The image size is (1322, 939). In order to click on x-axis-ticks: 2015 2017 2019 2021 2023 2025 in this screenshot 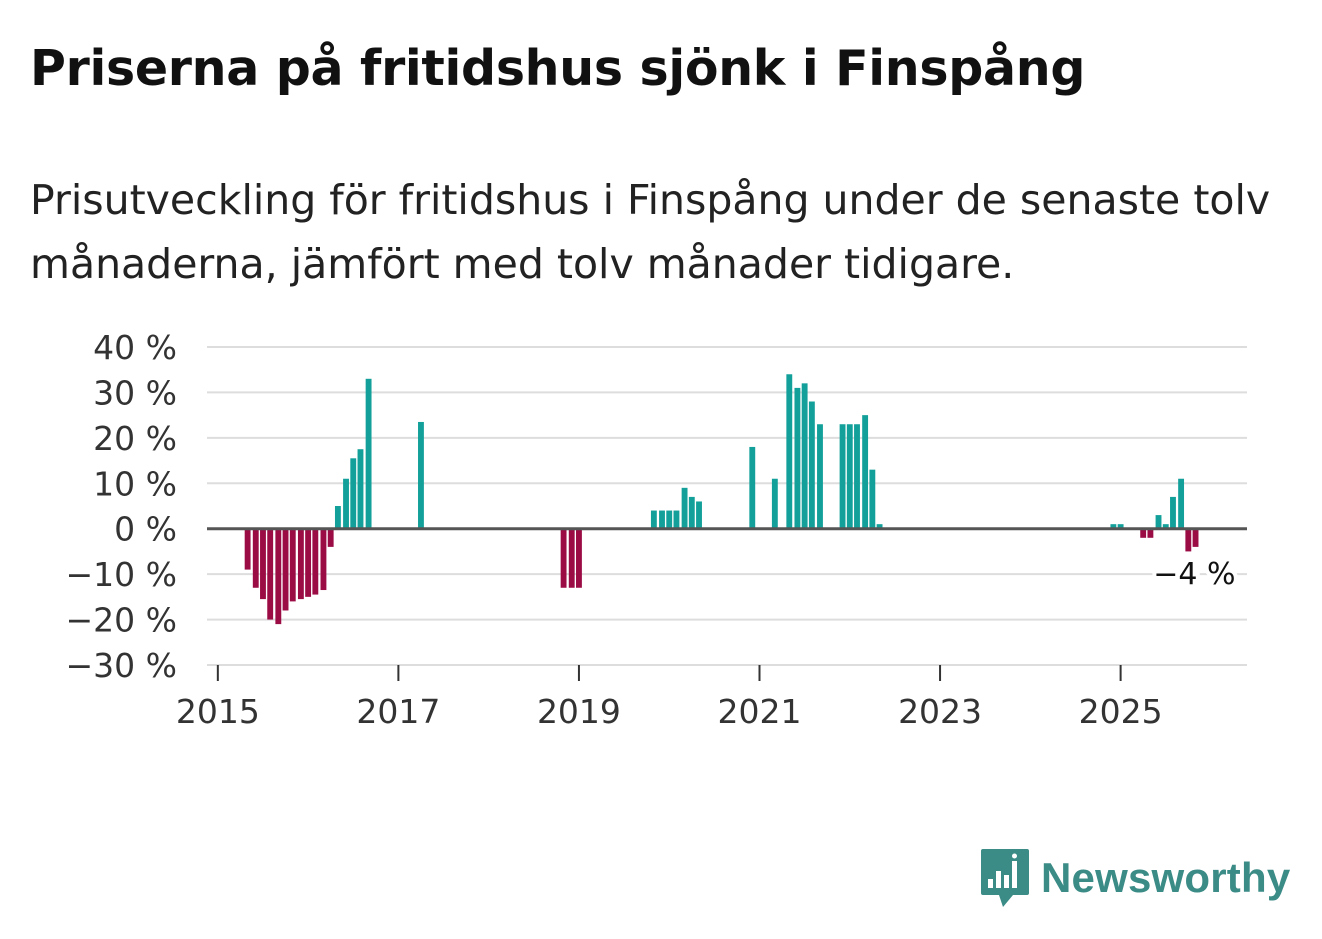, I will do `click(669, 698)`.